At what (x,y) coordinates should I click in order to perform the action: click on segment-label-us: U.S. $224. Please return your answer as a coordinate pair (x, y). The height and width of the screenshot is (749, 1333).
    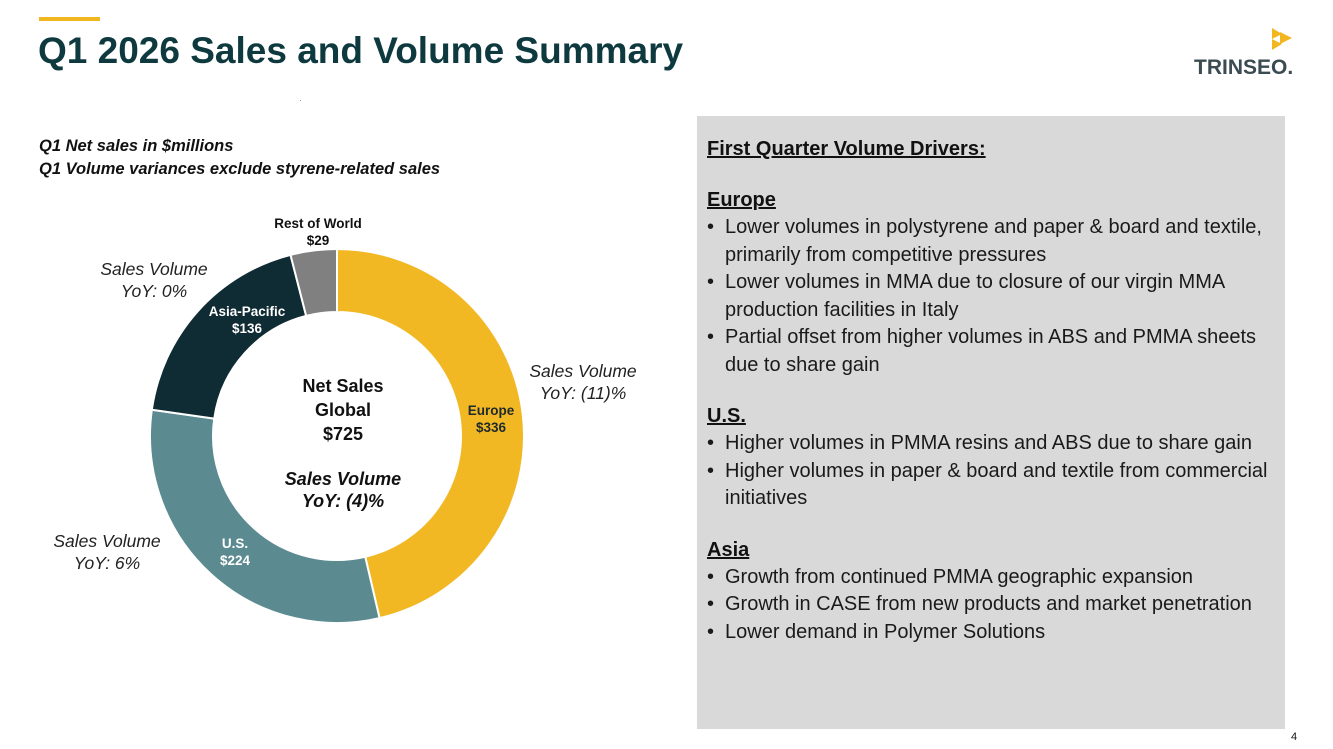
    Looking at the image, I should click on (235, 552).